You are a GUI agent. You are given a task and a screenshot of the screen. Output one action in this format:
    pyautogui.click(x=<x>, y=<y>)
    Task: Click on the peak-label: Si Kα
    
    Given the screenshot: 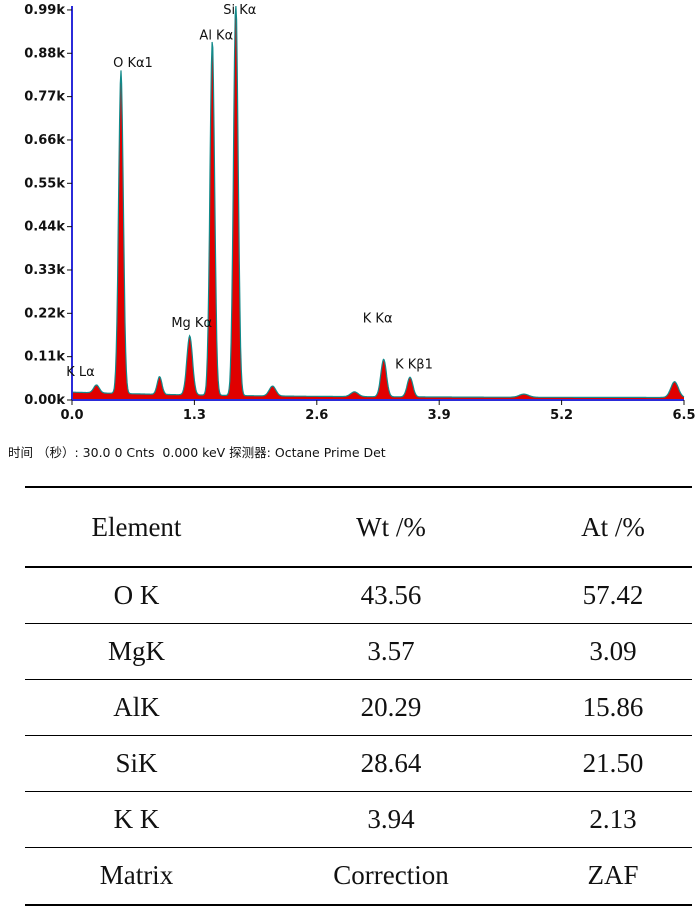 What is the action you would take?
    pyautogui.click(x=239, y=10)
    